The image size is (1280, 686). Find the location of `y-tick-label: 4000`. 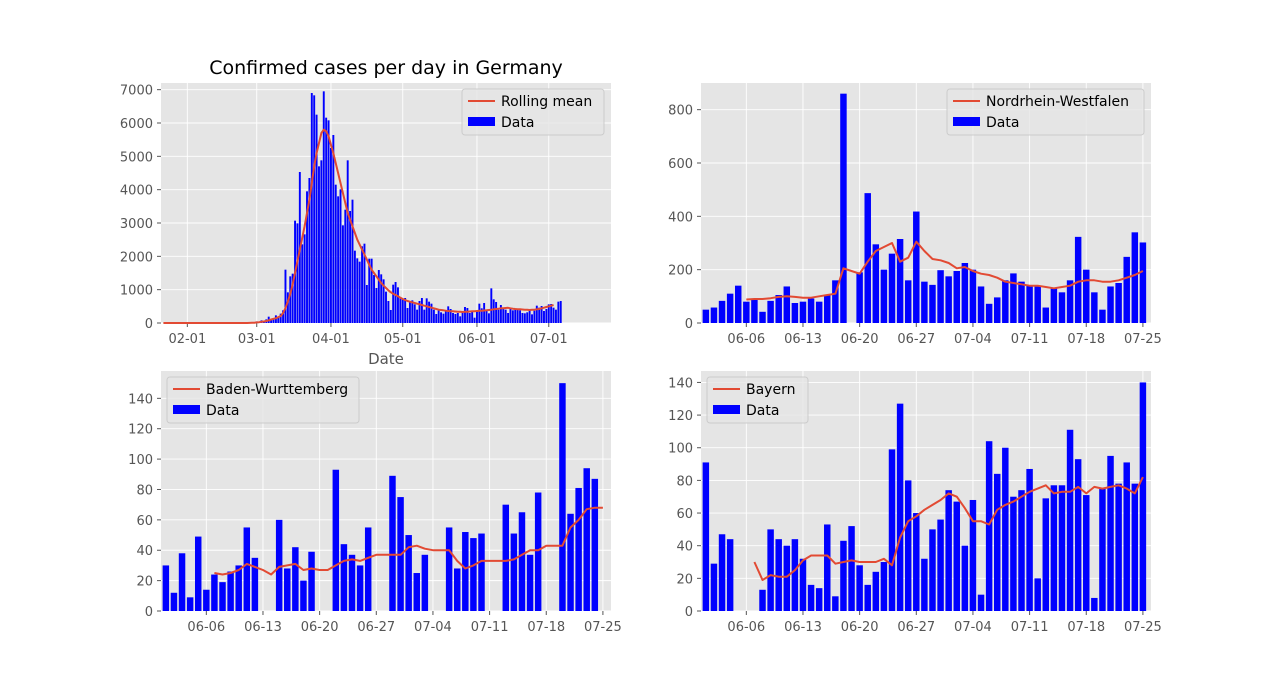

y-tick-label: 4000 is located at coordinates (136, 191).